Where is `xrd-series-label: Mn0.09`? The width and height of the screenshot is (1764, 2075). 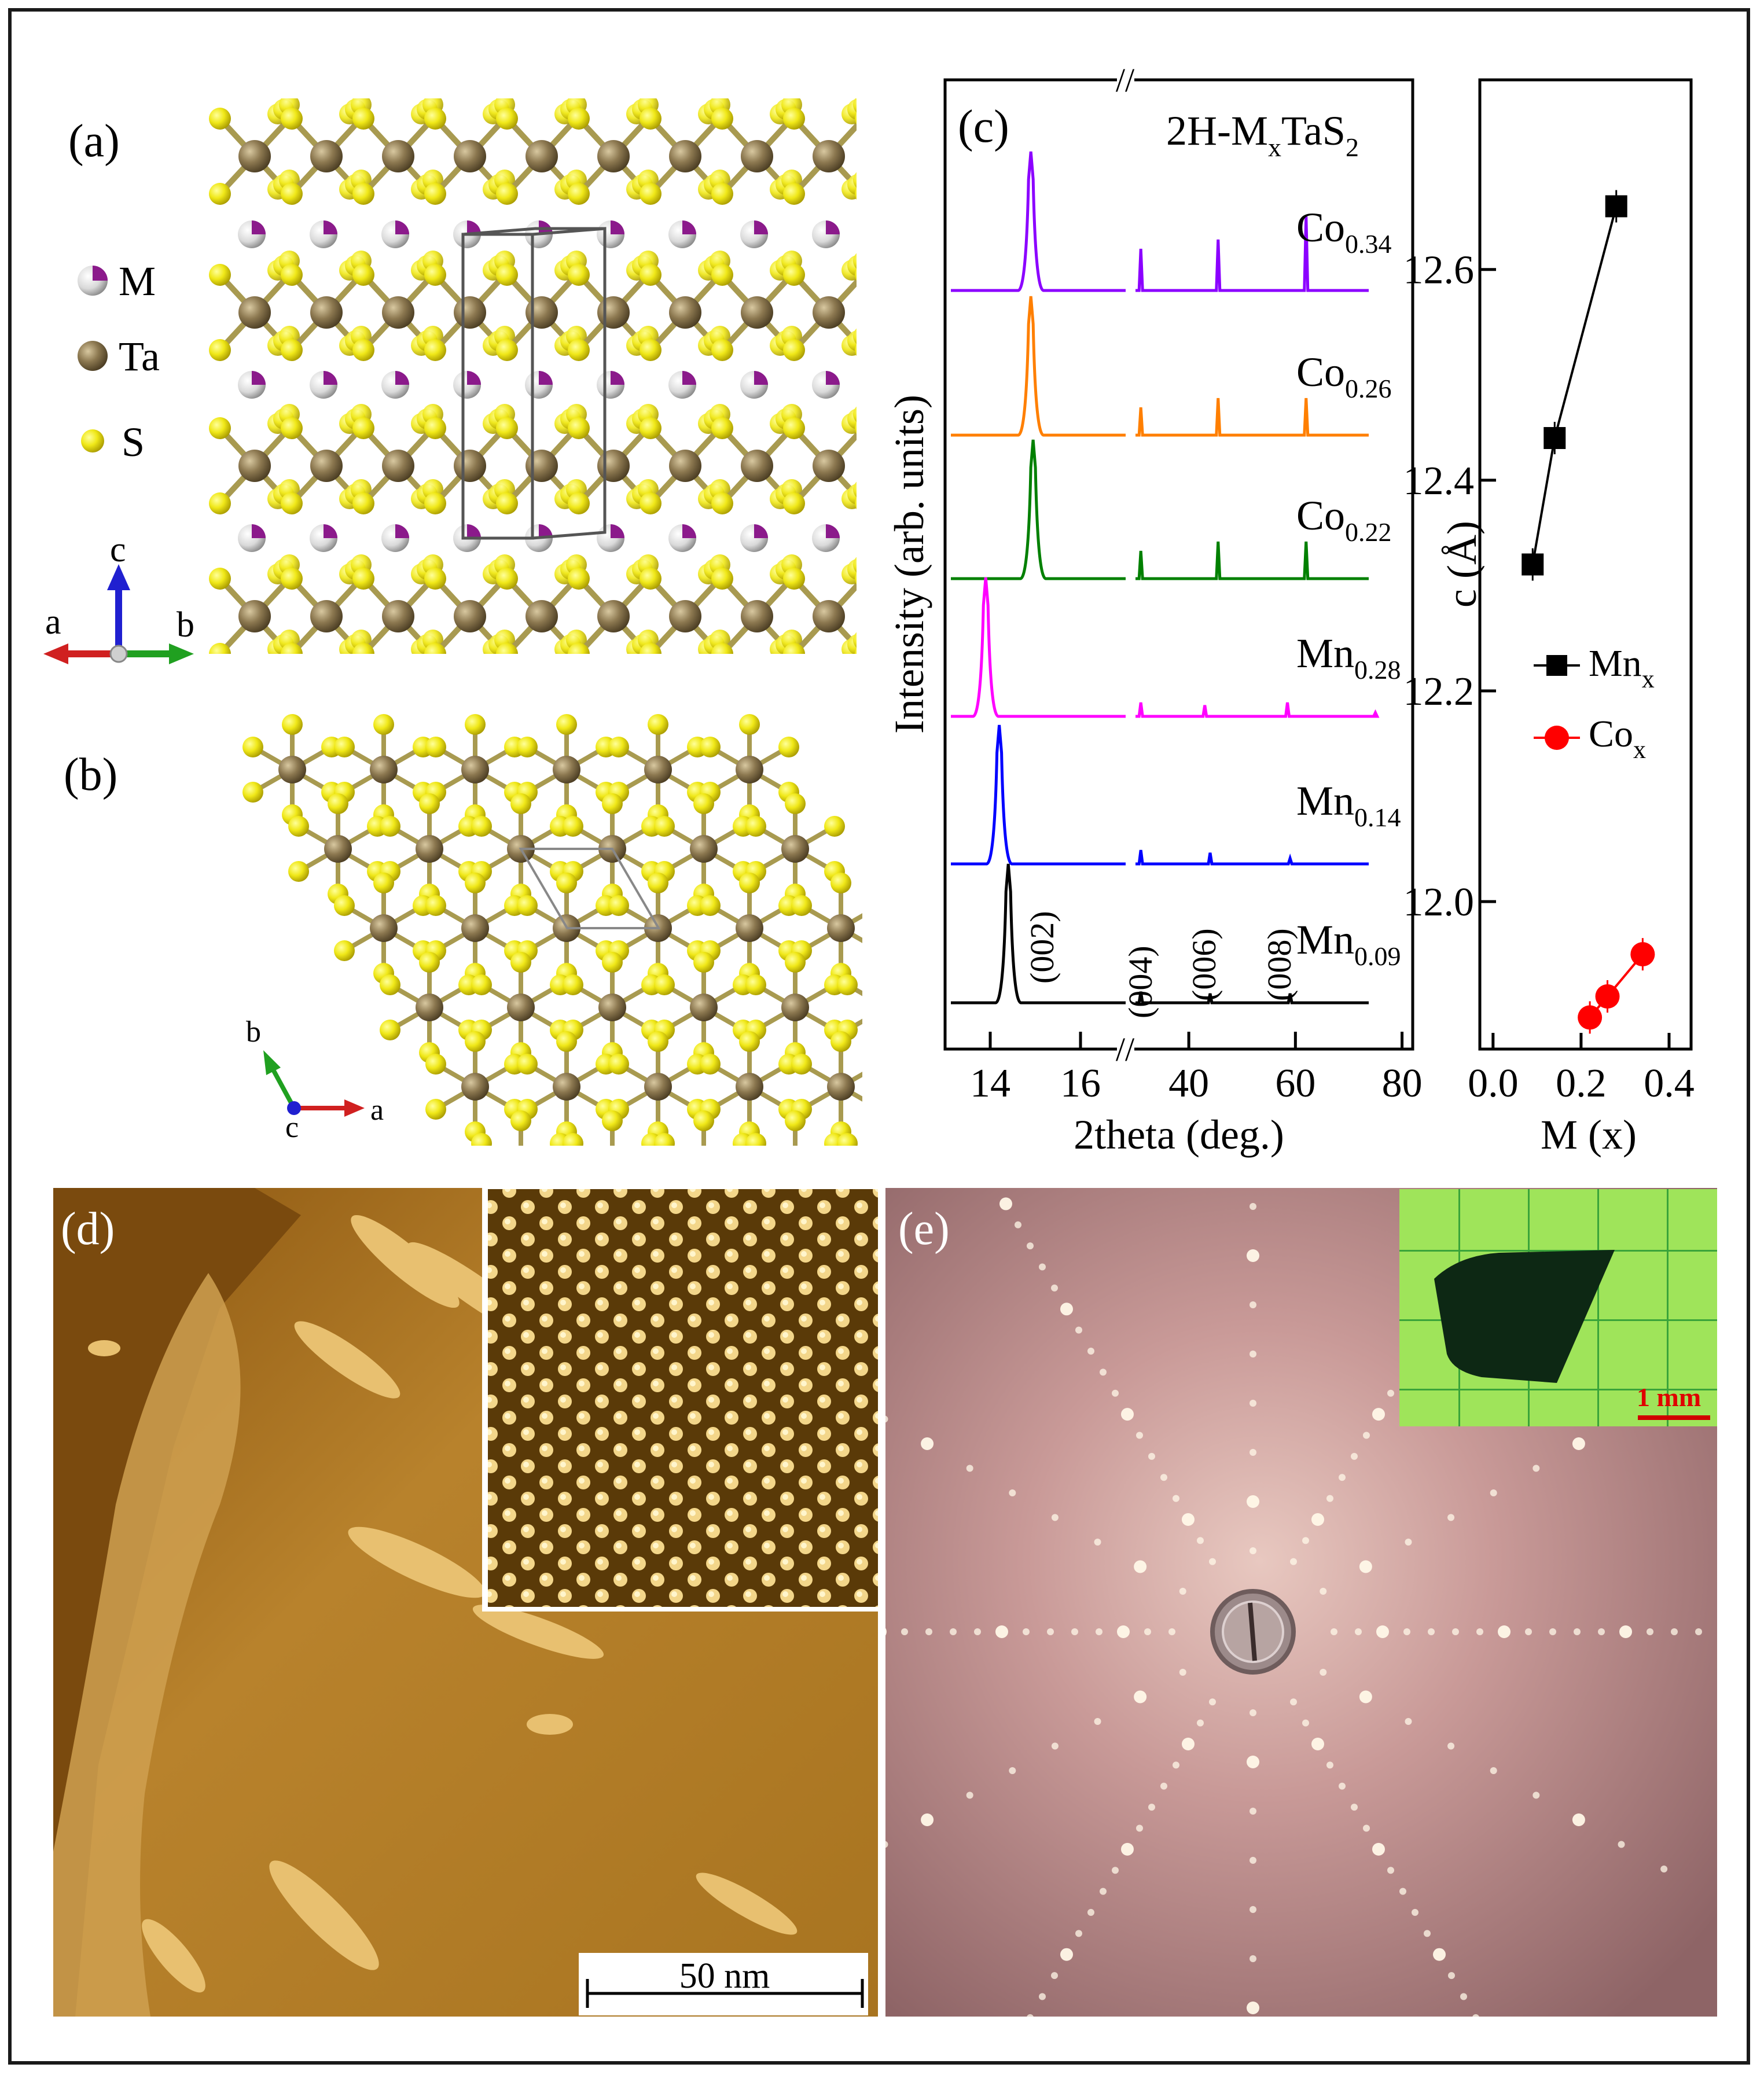 xrd-series-label: Mn0.09 is located at coordinates (1348, 944).